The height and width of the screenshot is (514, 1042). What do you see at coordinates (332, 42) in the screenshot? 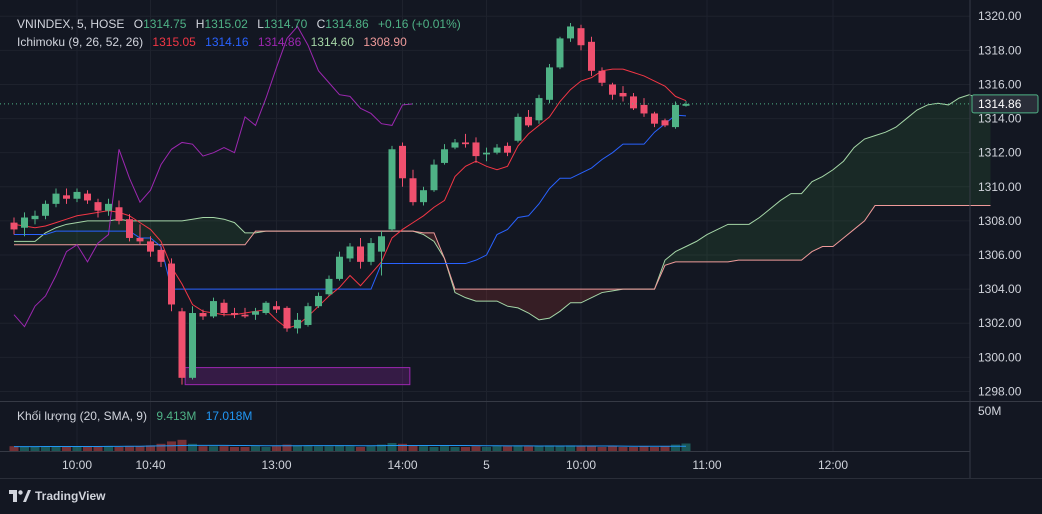
I see `span-a-value: 1314.60` at bounding box center [332, 42].